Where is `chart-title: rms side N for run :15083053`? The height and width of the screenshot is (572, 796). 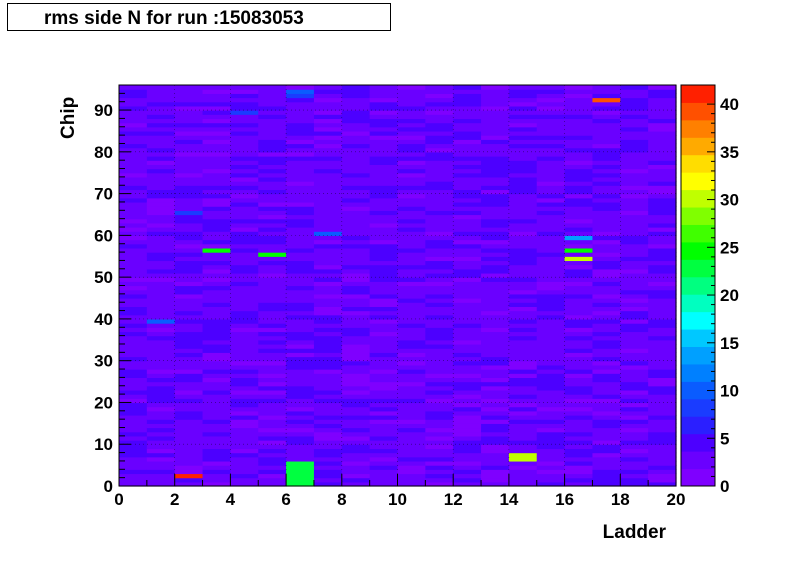 chart-title: rms side N for run :15083053 is located at coordinates (174, 18).